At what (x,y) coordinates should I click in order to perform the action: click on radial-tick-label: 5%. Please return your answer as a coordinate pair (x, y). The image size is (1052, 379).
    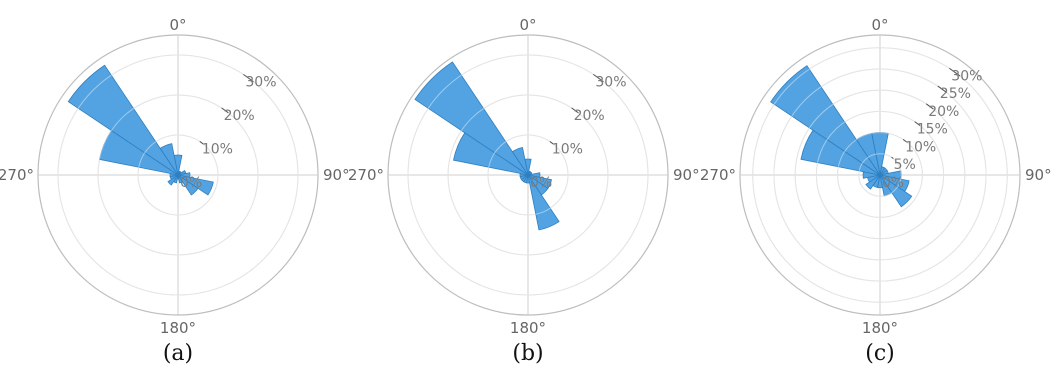
    Looking at the image, I should click on (905, 165).